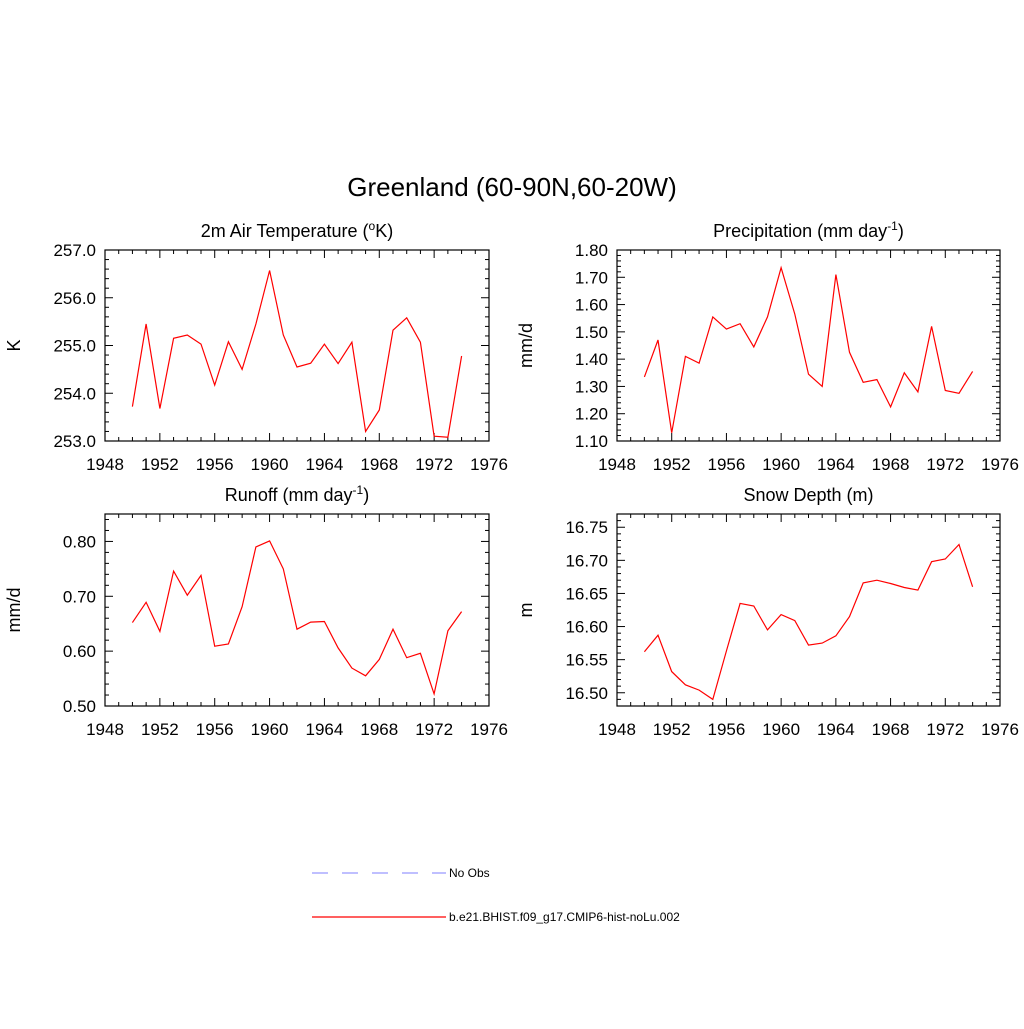 The height and width of the screenshot is (1029, 1024). I want to click on y-tick-label: 1.70, so click(591, 277).